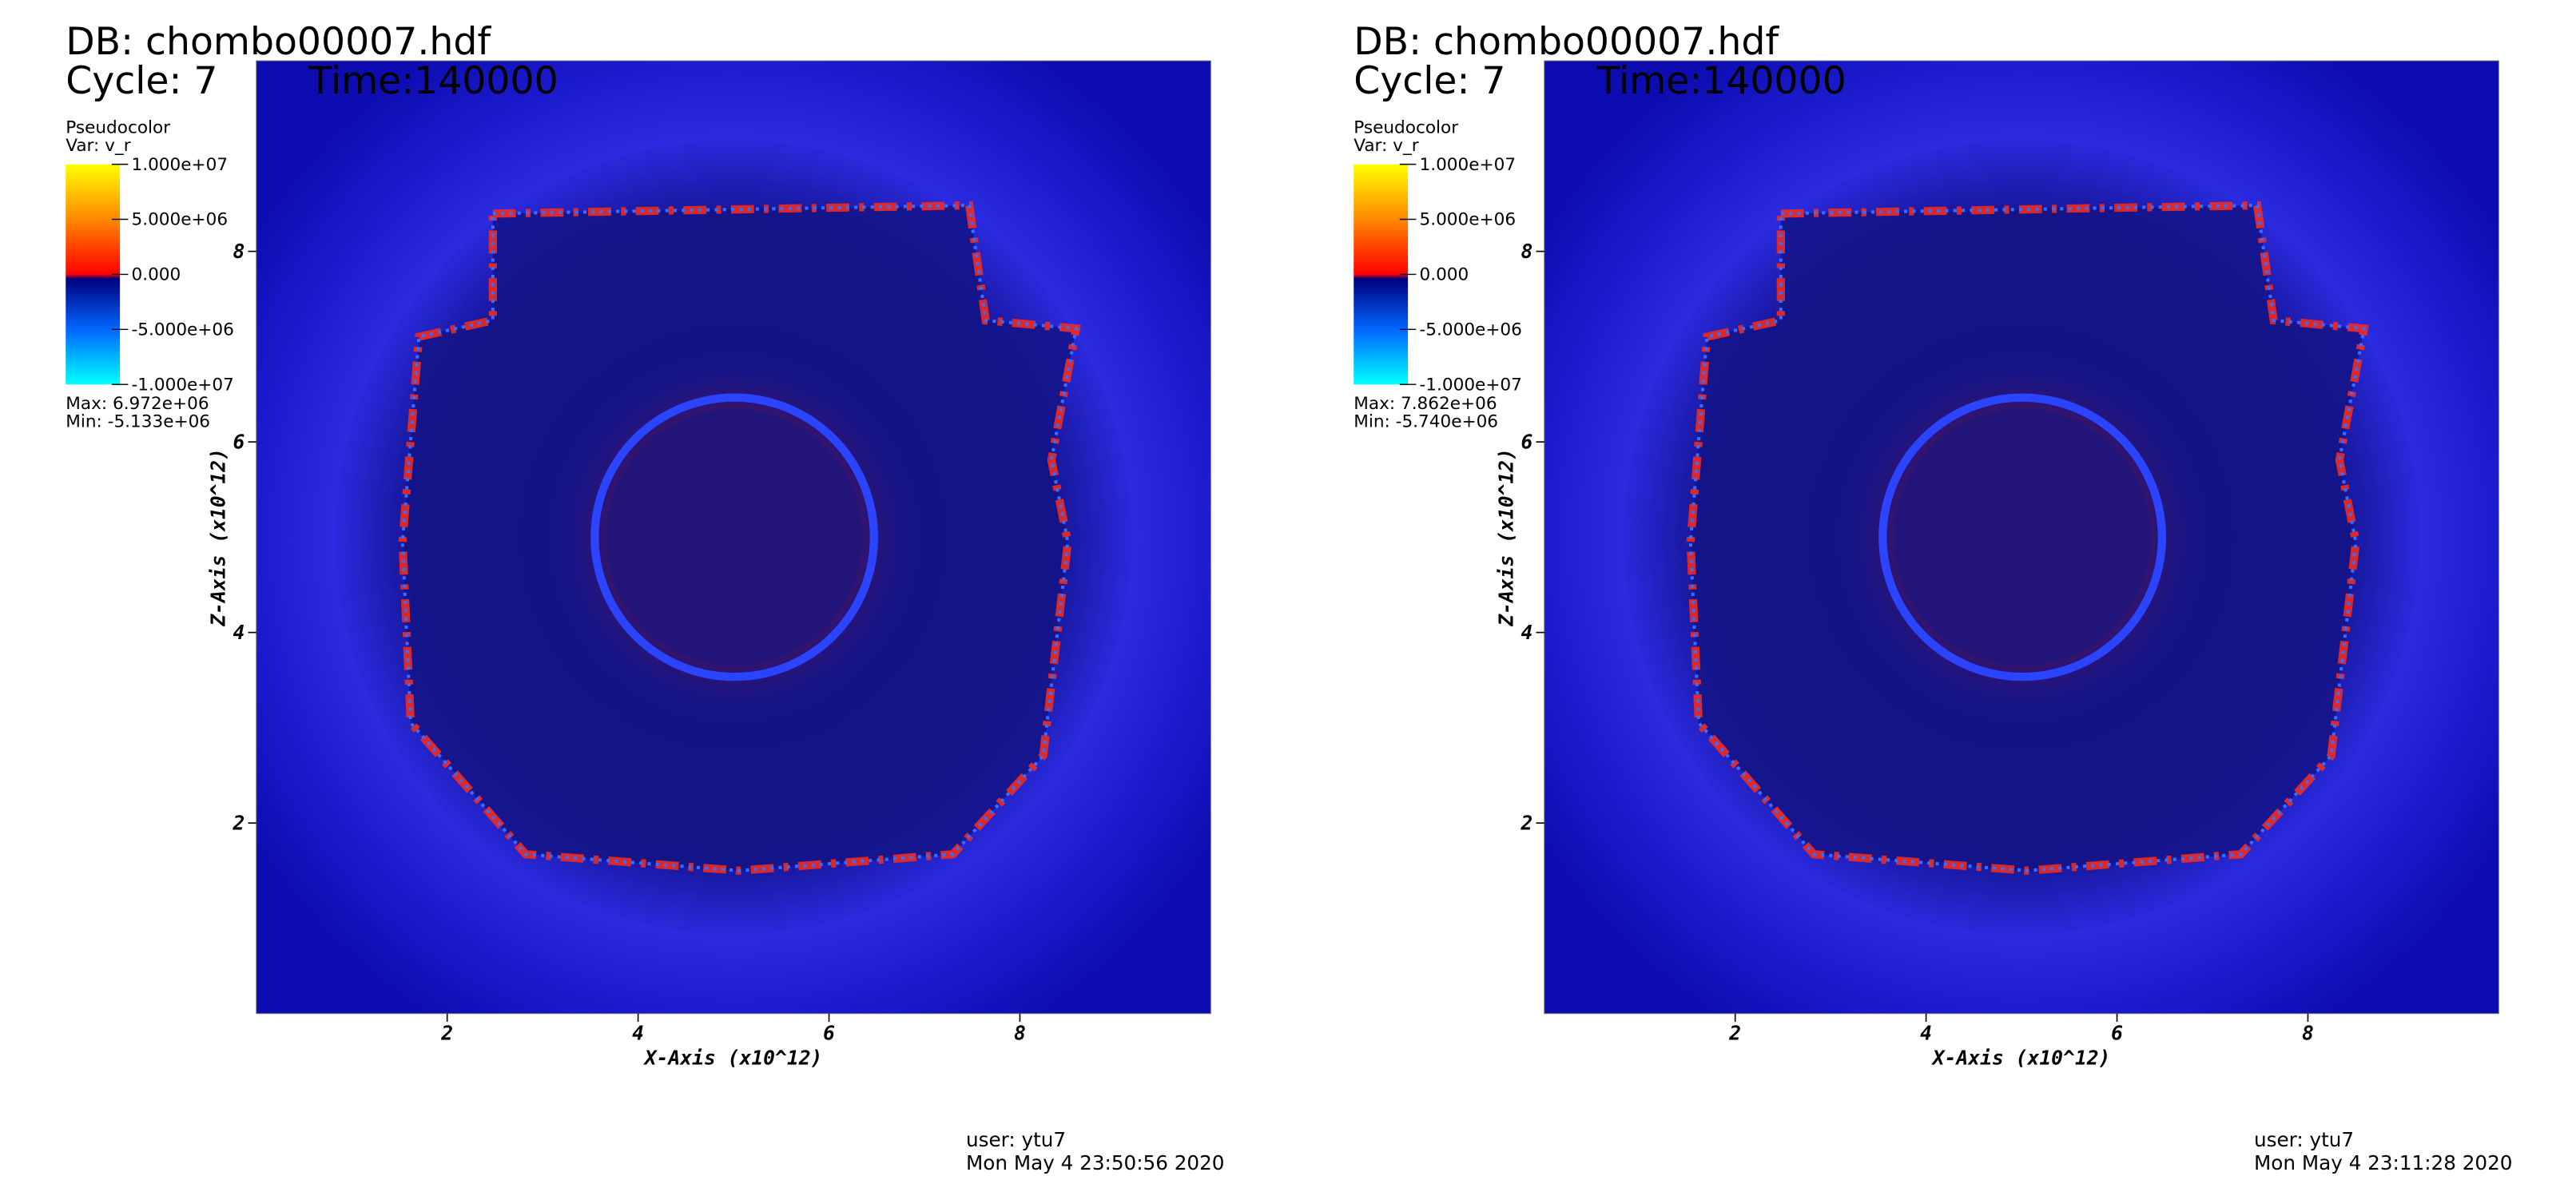 The width and height of the screenshot is (2576, 1192). What do you see at coordinates (138, 422) in the screenshot?
I see `min-label: Min: -5.133e+06` at bounding box center [138, 422].